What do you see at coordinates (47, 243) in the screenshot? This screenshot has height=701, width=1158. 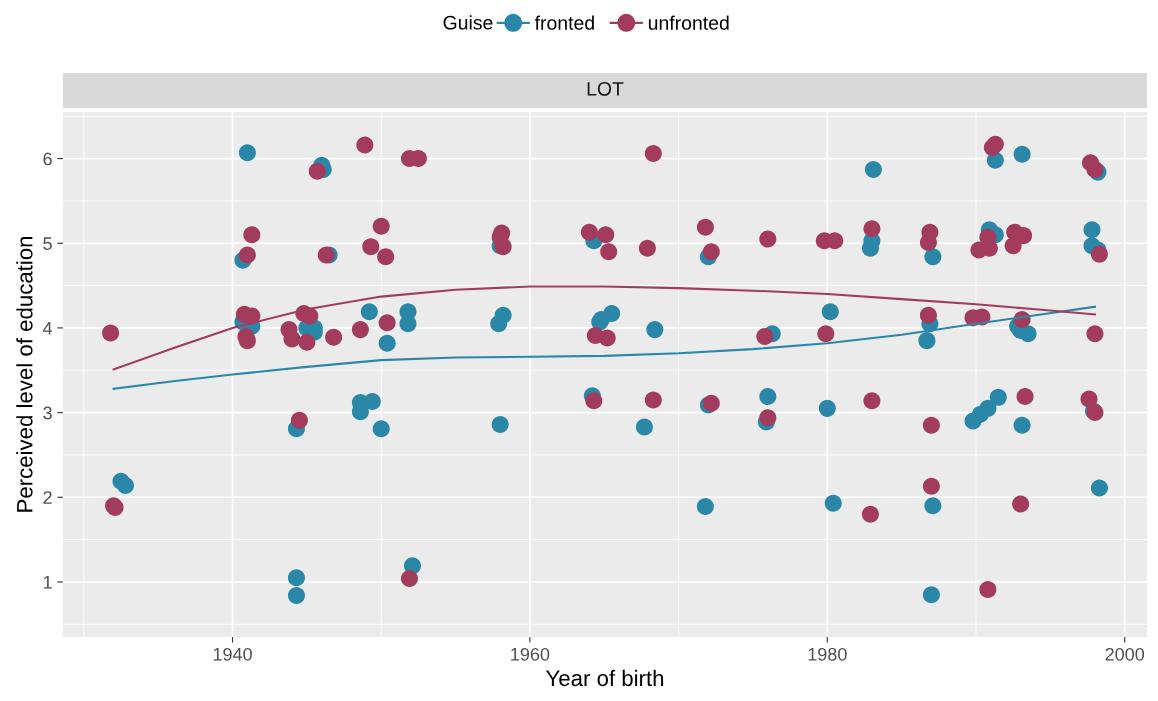 I see `y-tick-label: 5` at bounding box center [47, 243].